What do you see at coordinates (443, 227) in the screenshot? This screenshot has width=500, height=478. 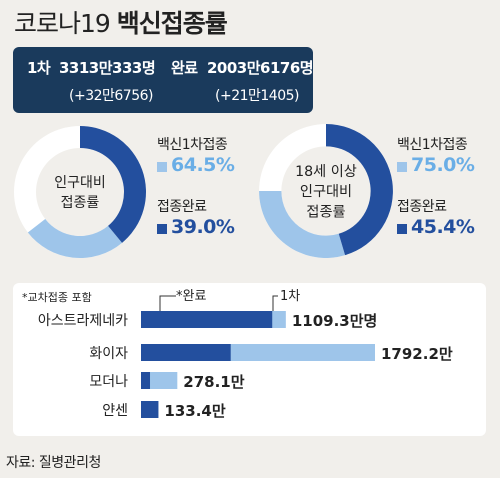 I see `legend-complete-adult-pct: 45.4%` at bounding box center [443, 227].